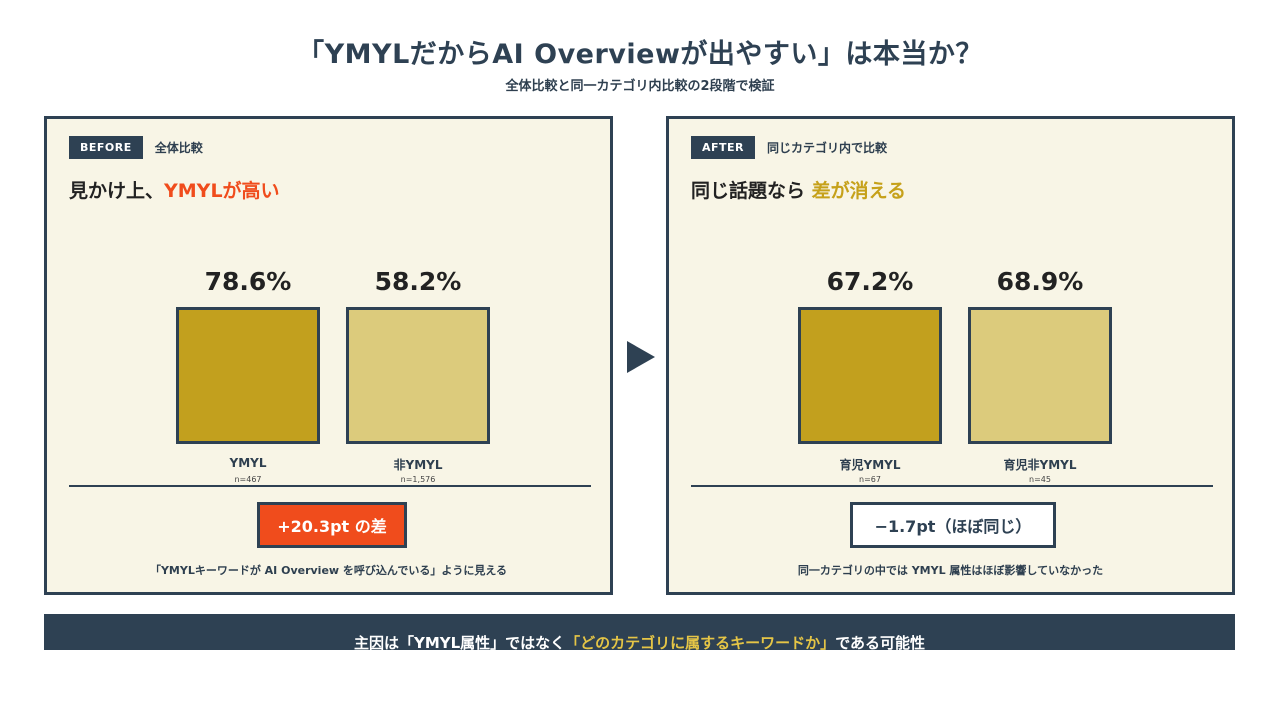 This screenshot has width=1280, height=720. Describe the element at coordinates (950, 570) in the screenshot. I see `after-note: 同一カテゴリの中では YMYL 属性はほぼ影響していなかった` at that location.